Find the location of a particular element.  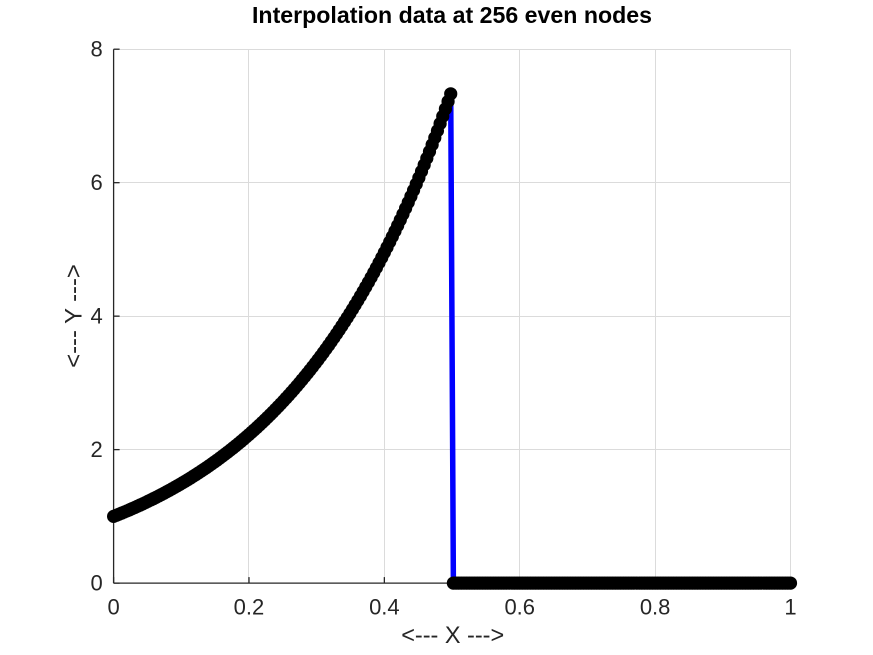

svg-text: 8 is located at coordinates (97, 48).